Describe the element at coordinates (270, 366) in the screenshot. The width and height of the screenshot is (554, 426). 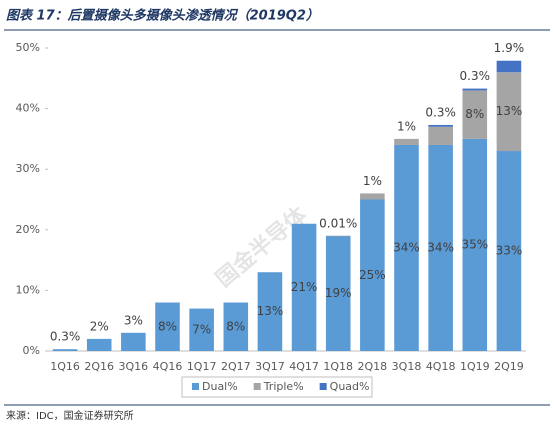
I see `x-tick-label: 3Q17` at that location.